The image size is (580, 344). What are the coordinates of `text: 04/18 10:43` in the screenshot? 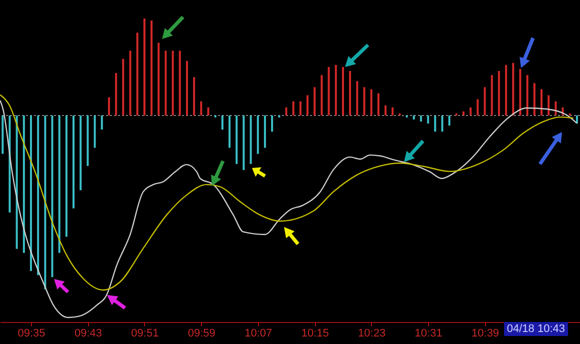 It's located at (536, 329).